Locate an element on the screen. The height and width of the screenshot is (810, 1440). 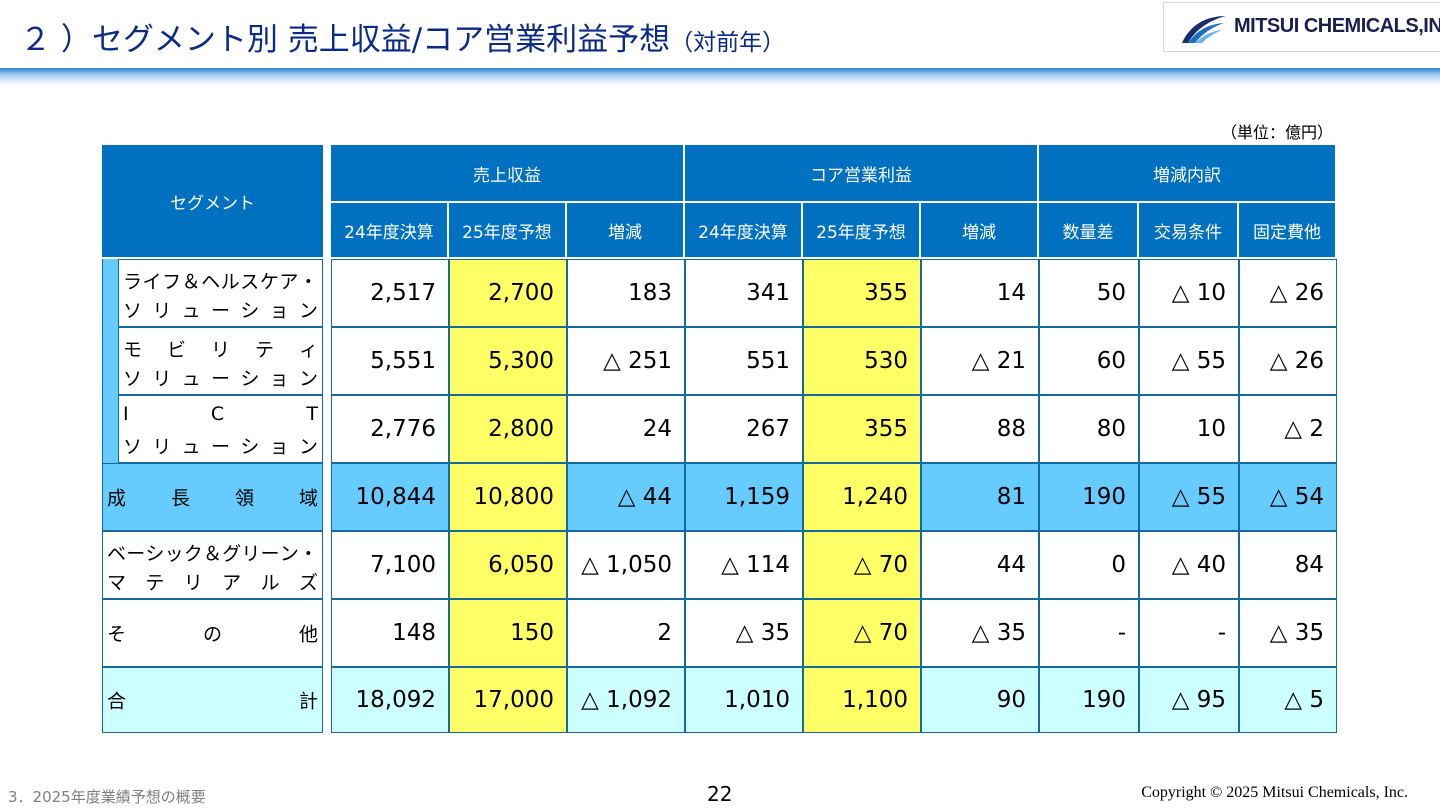
segment-label-line: 合計 is located at coordinates (212, 701).